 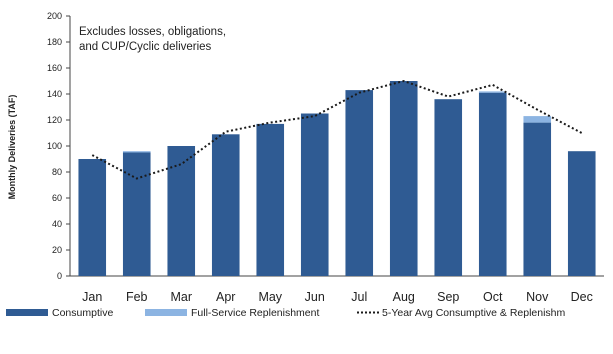 What do you see at coordinates (152, 32) in the screenshot?
I see `annotation-line-1: Excludes losses, obligations,` at bounding box center [152, 32].